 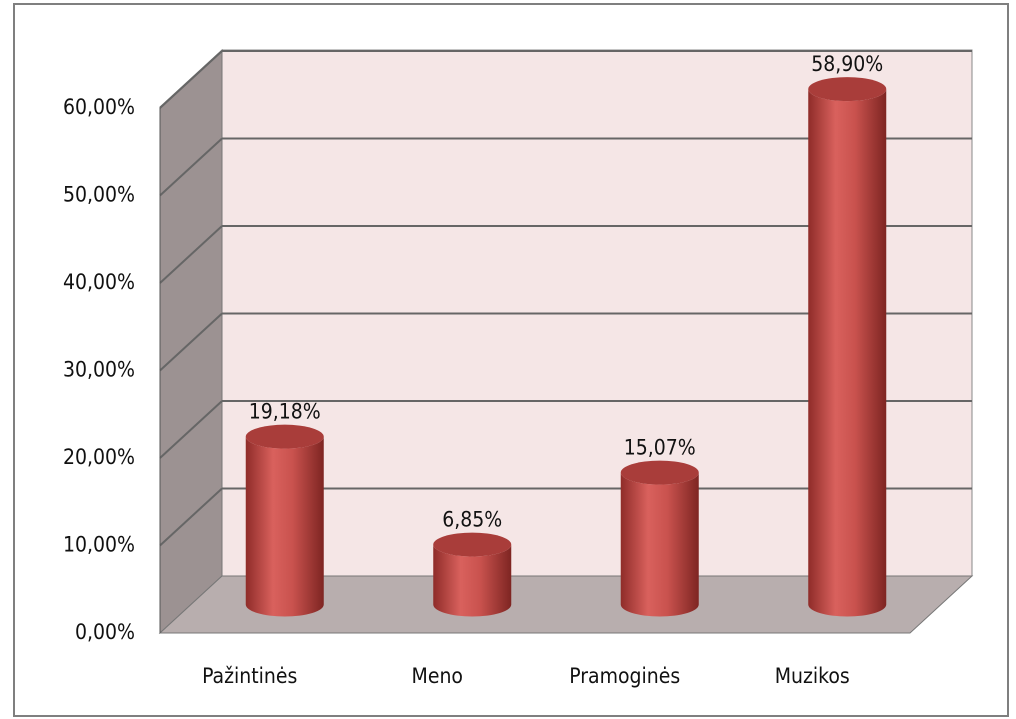 I want to click on value-label: 58,90%, so click(x=847, y=64).